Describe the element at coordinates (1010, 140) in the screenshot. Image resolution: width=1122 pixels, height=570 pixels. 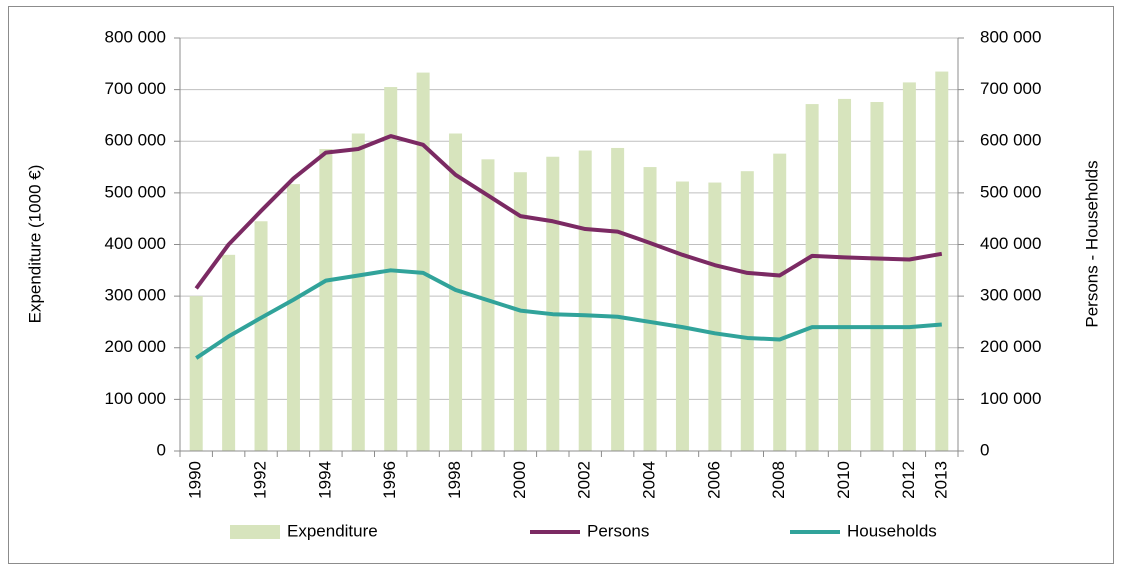
I see `y2-tick-label: 600 000` at that location.